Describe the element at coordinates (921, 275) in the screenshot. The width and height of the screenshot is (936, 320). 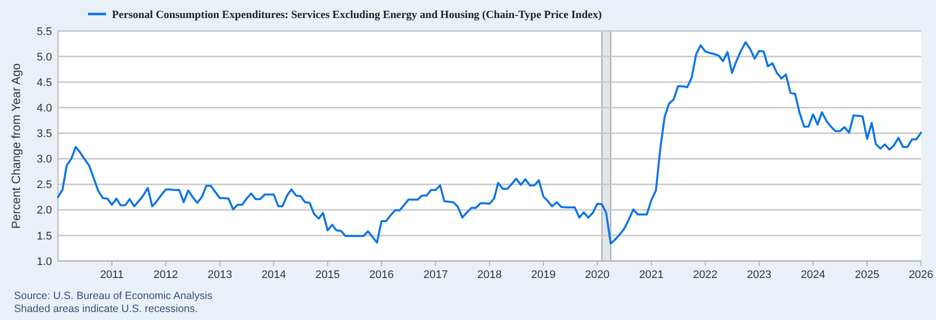
I see `x-tick-label: 2026` at that location.